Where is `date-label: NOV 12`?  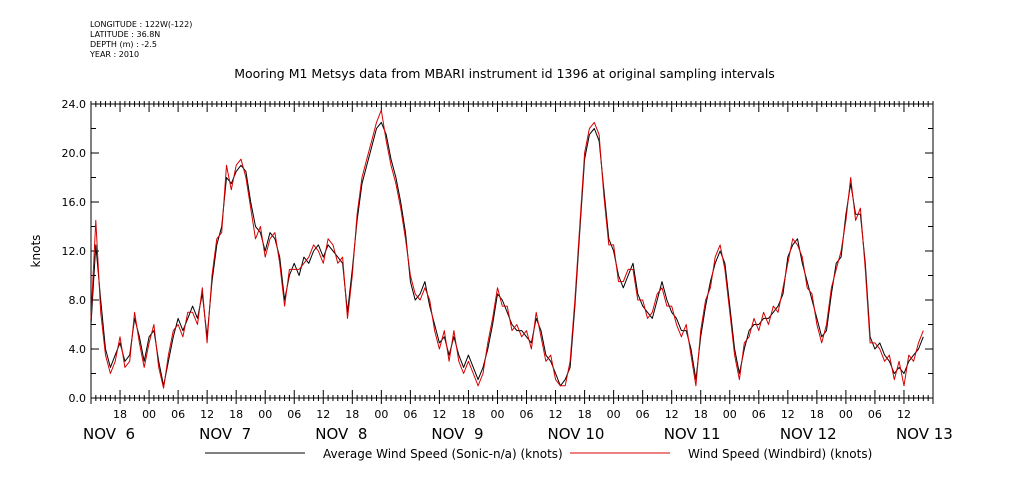
date-label: NOV 12 is located at coordinates (808, 434).